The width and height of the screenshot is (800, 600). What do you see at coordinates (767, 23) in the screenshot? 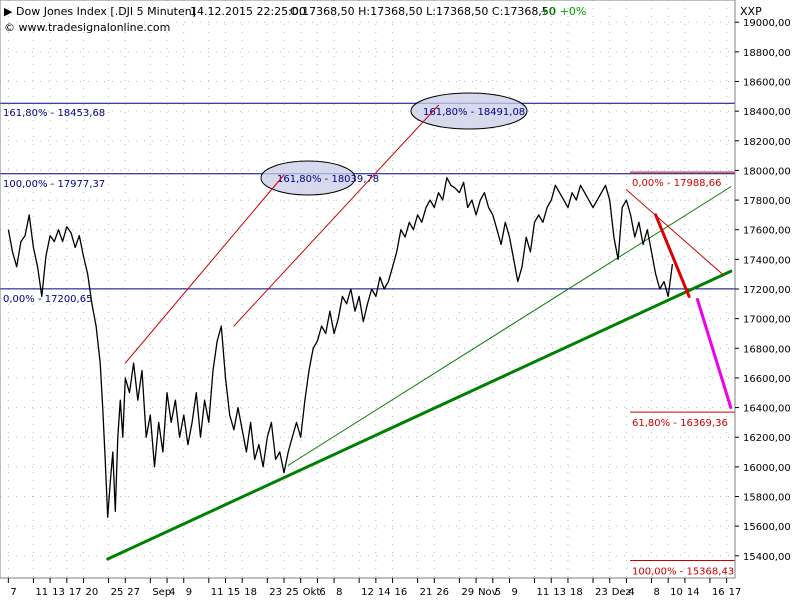
I see `y-tick-label: 19000,00` at bounding box center [767, 23].